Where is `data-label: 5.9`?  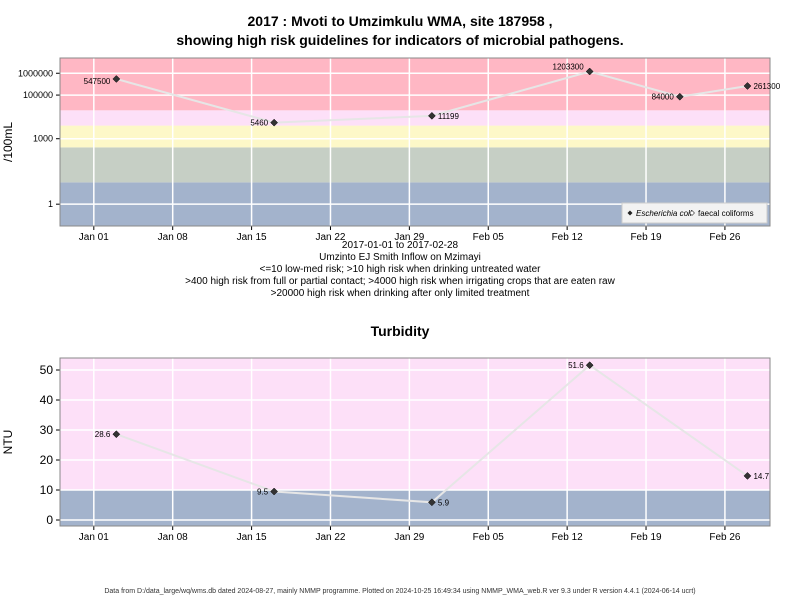
data-label: 5.9 is located at coordinates (444, 502).